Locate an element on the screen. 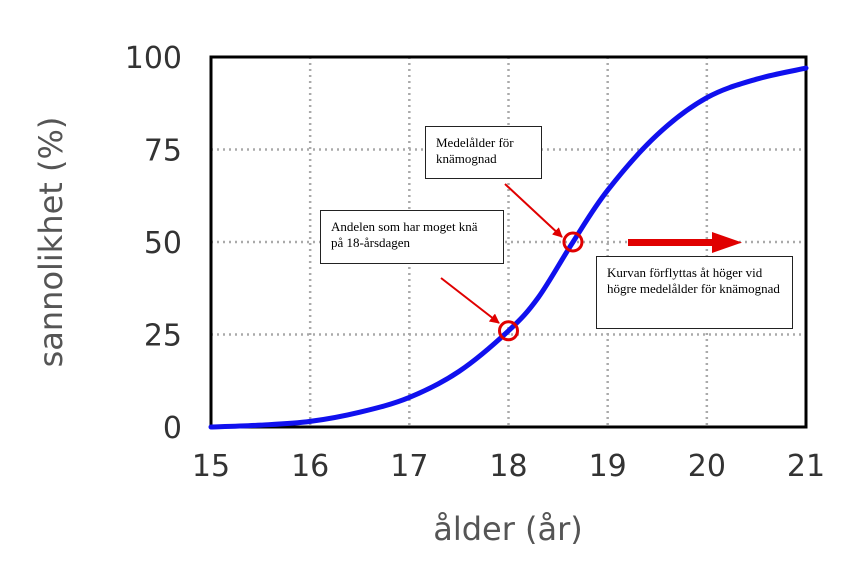 The height and width of the screenshot is (570, 850). y-tick-label: 100 is located at coordinates (153, 58).